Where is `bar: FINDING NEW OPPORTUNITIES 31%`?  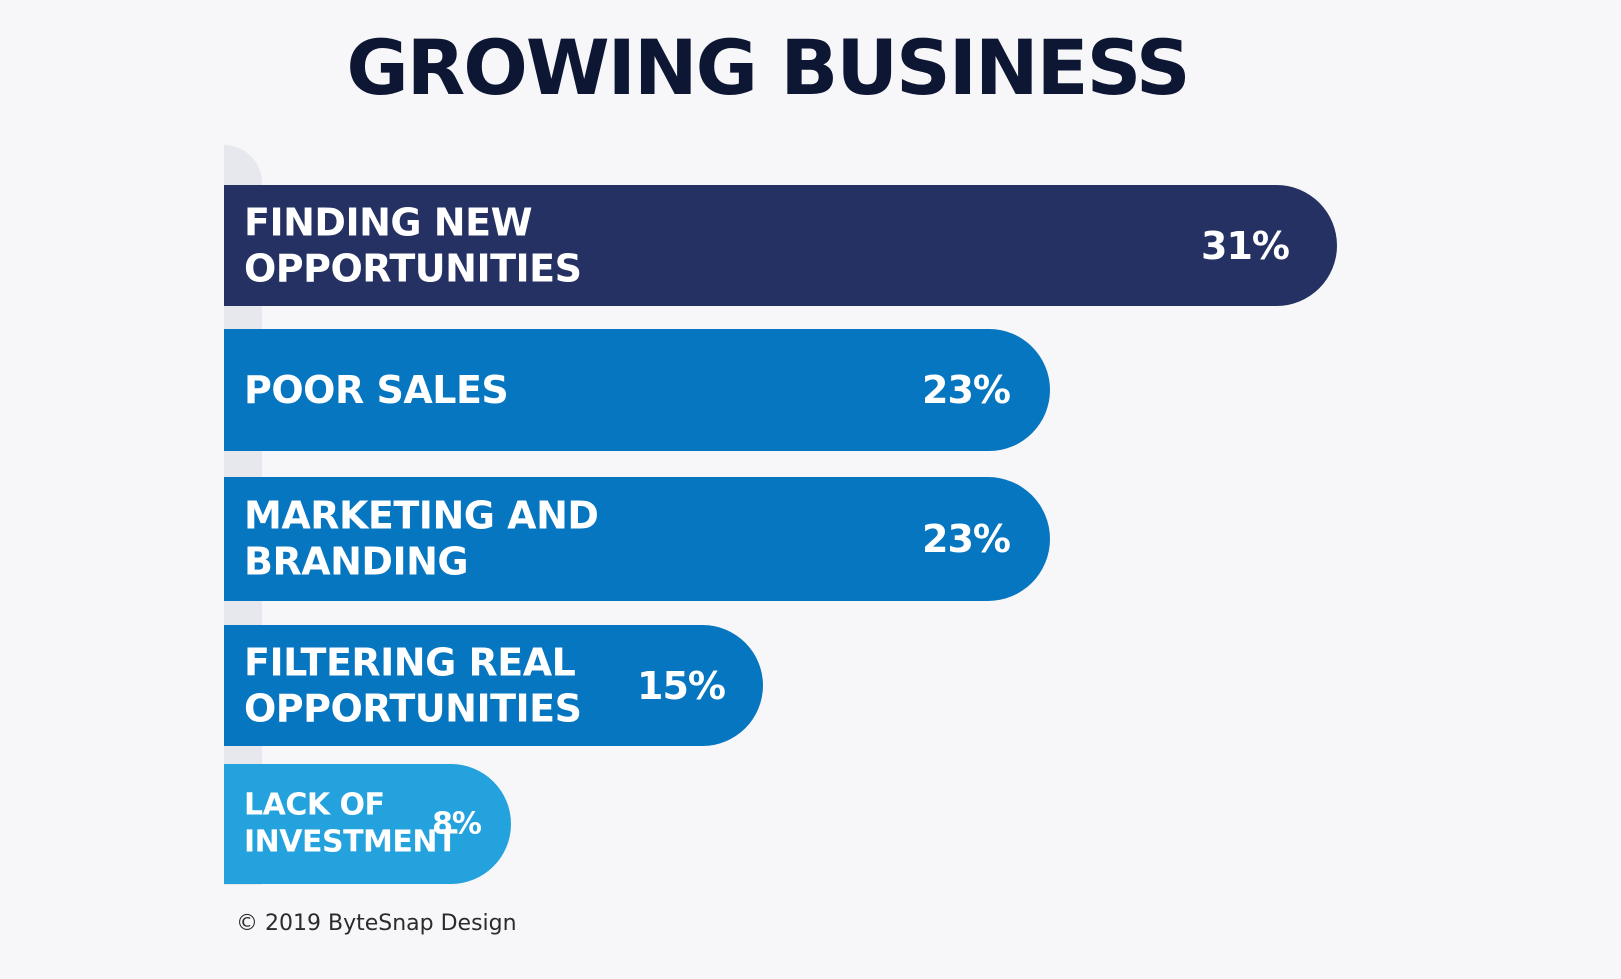 bar: FINDING NEW OPPORTUNITIES 31% is located at coordinates (780, 245).